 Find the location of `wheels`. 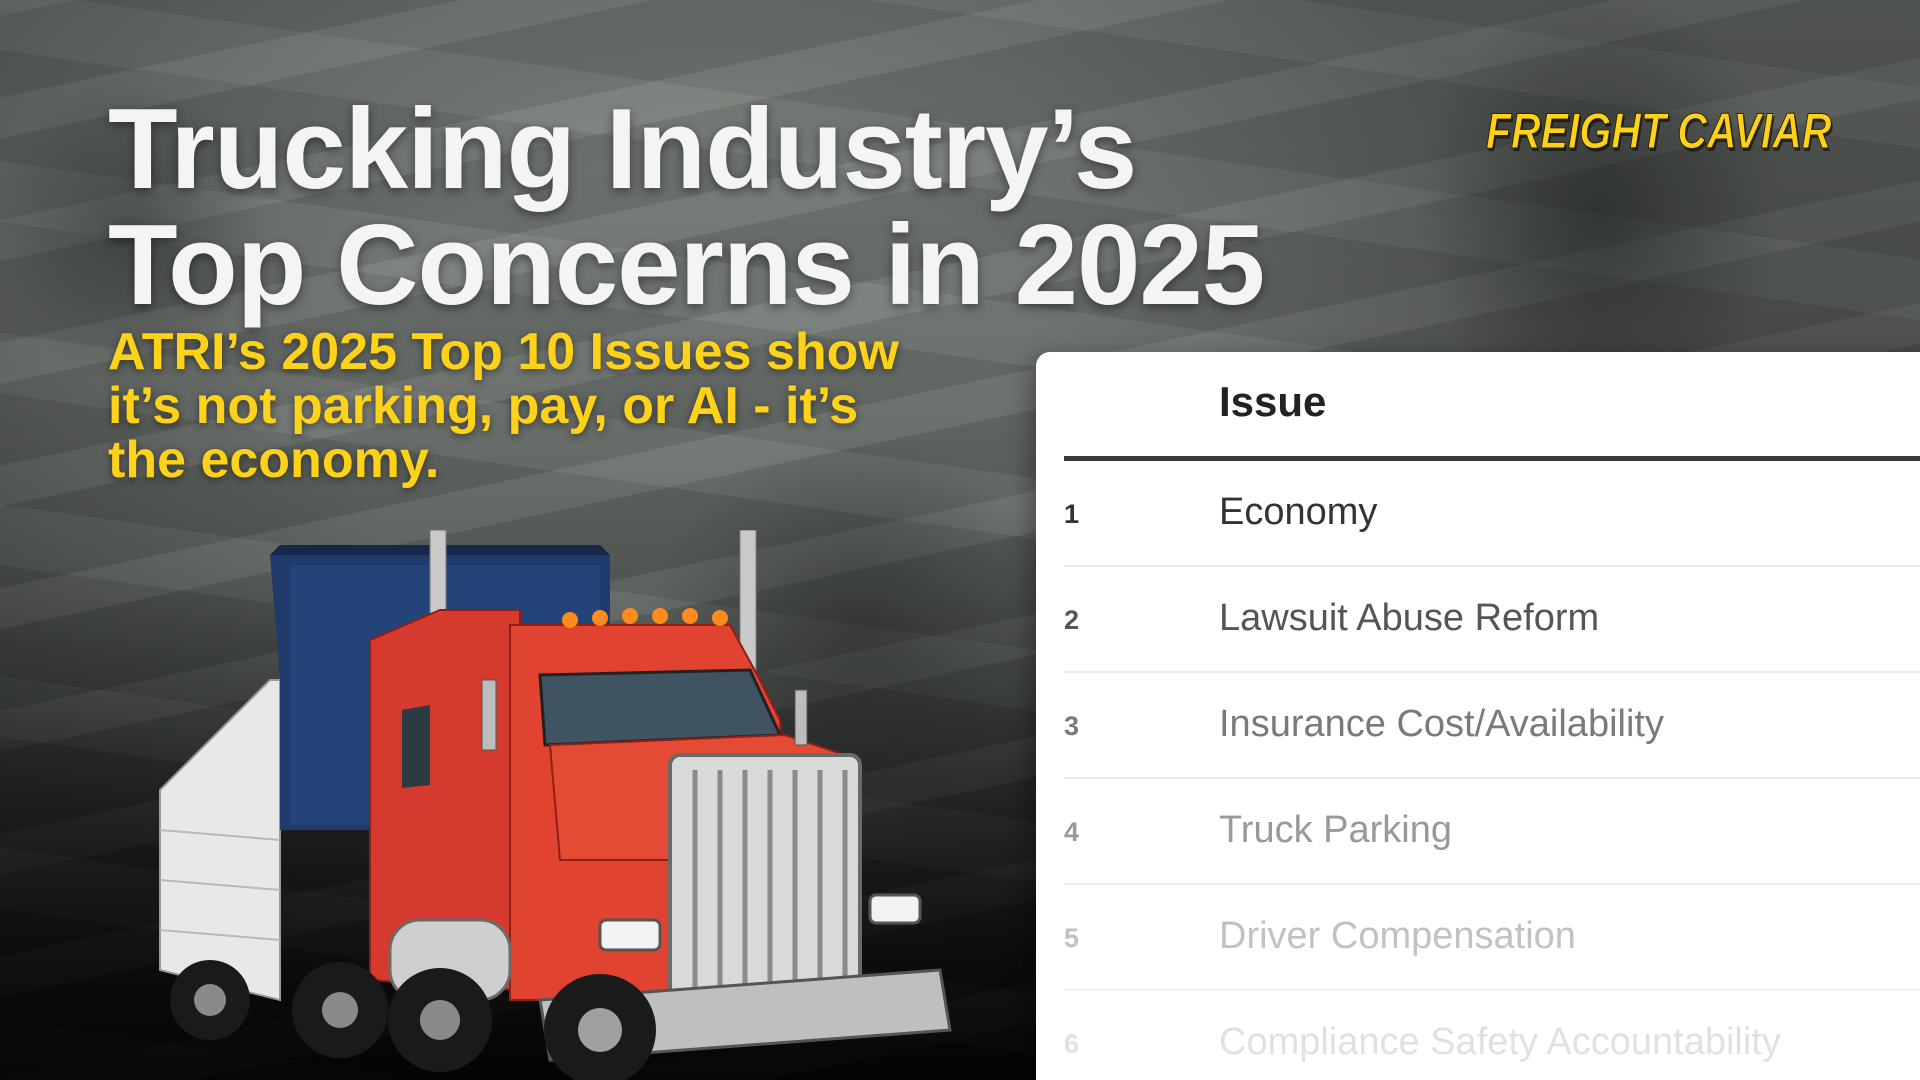

wheels is located at coordinates (413, 1020).